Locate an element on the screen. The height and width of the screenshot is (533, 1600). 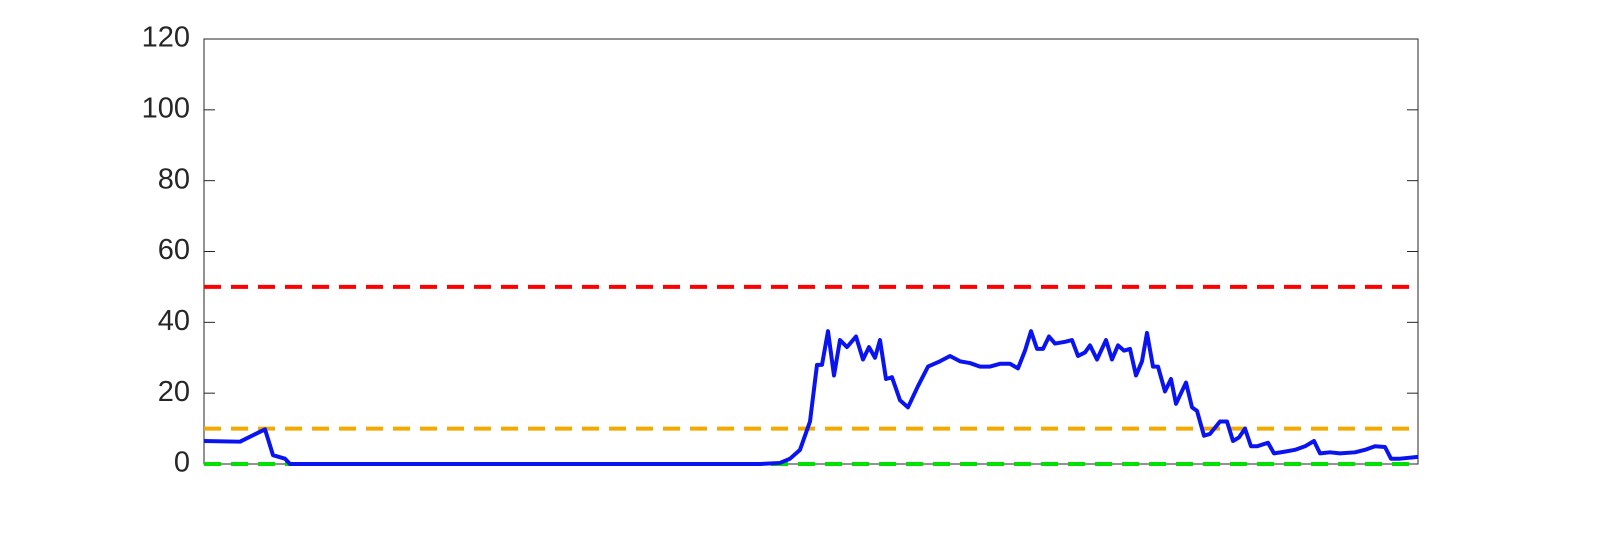
y-tick-label: 120 is located at coordinates (166, 38).